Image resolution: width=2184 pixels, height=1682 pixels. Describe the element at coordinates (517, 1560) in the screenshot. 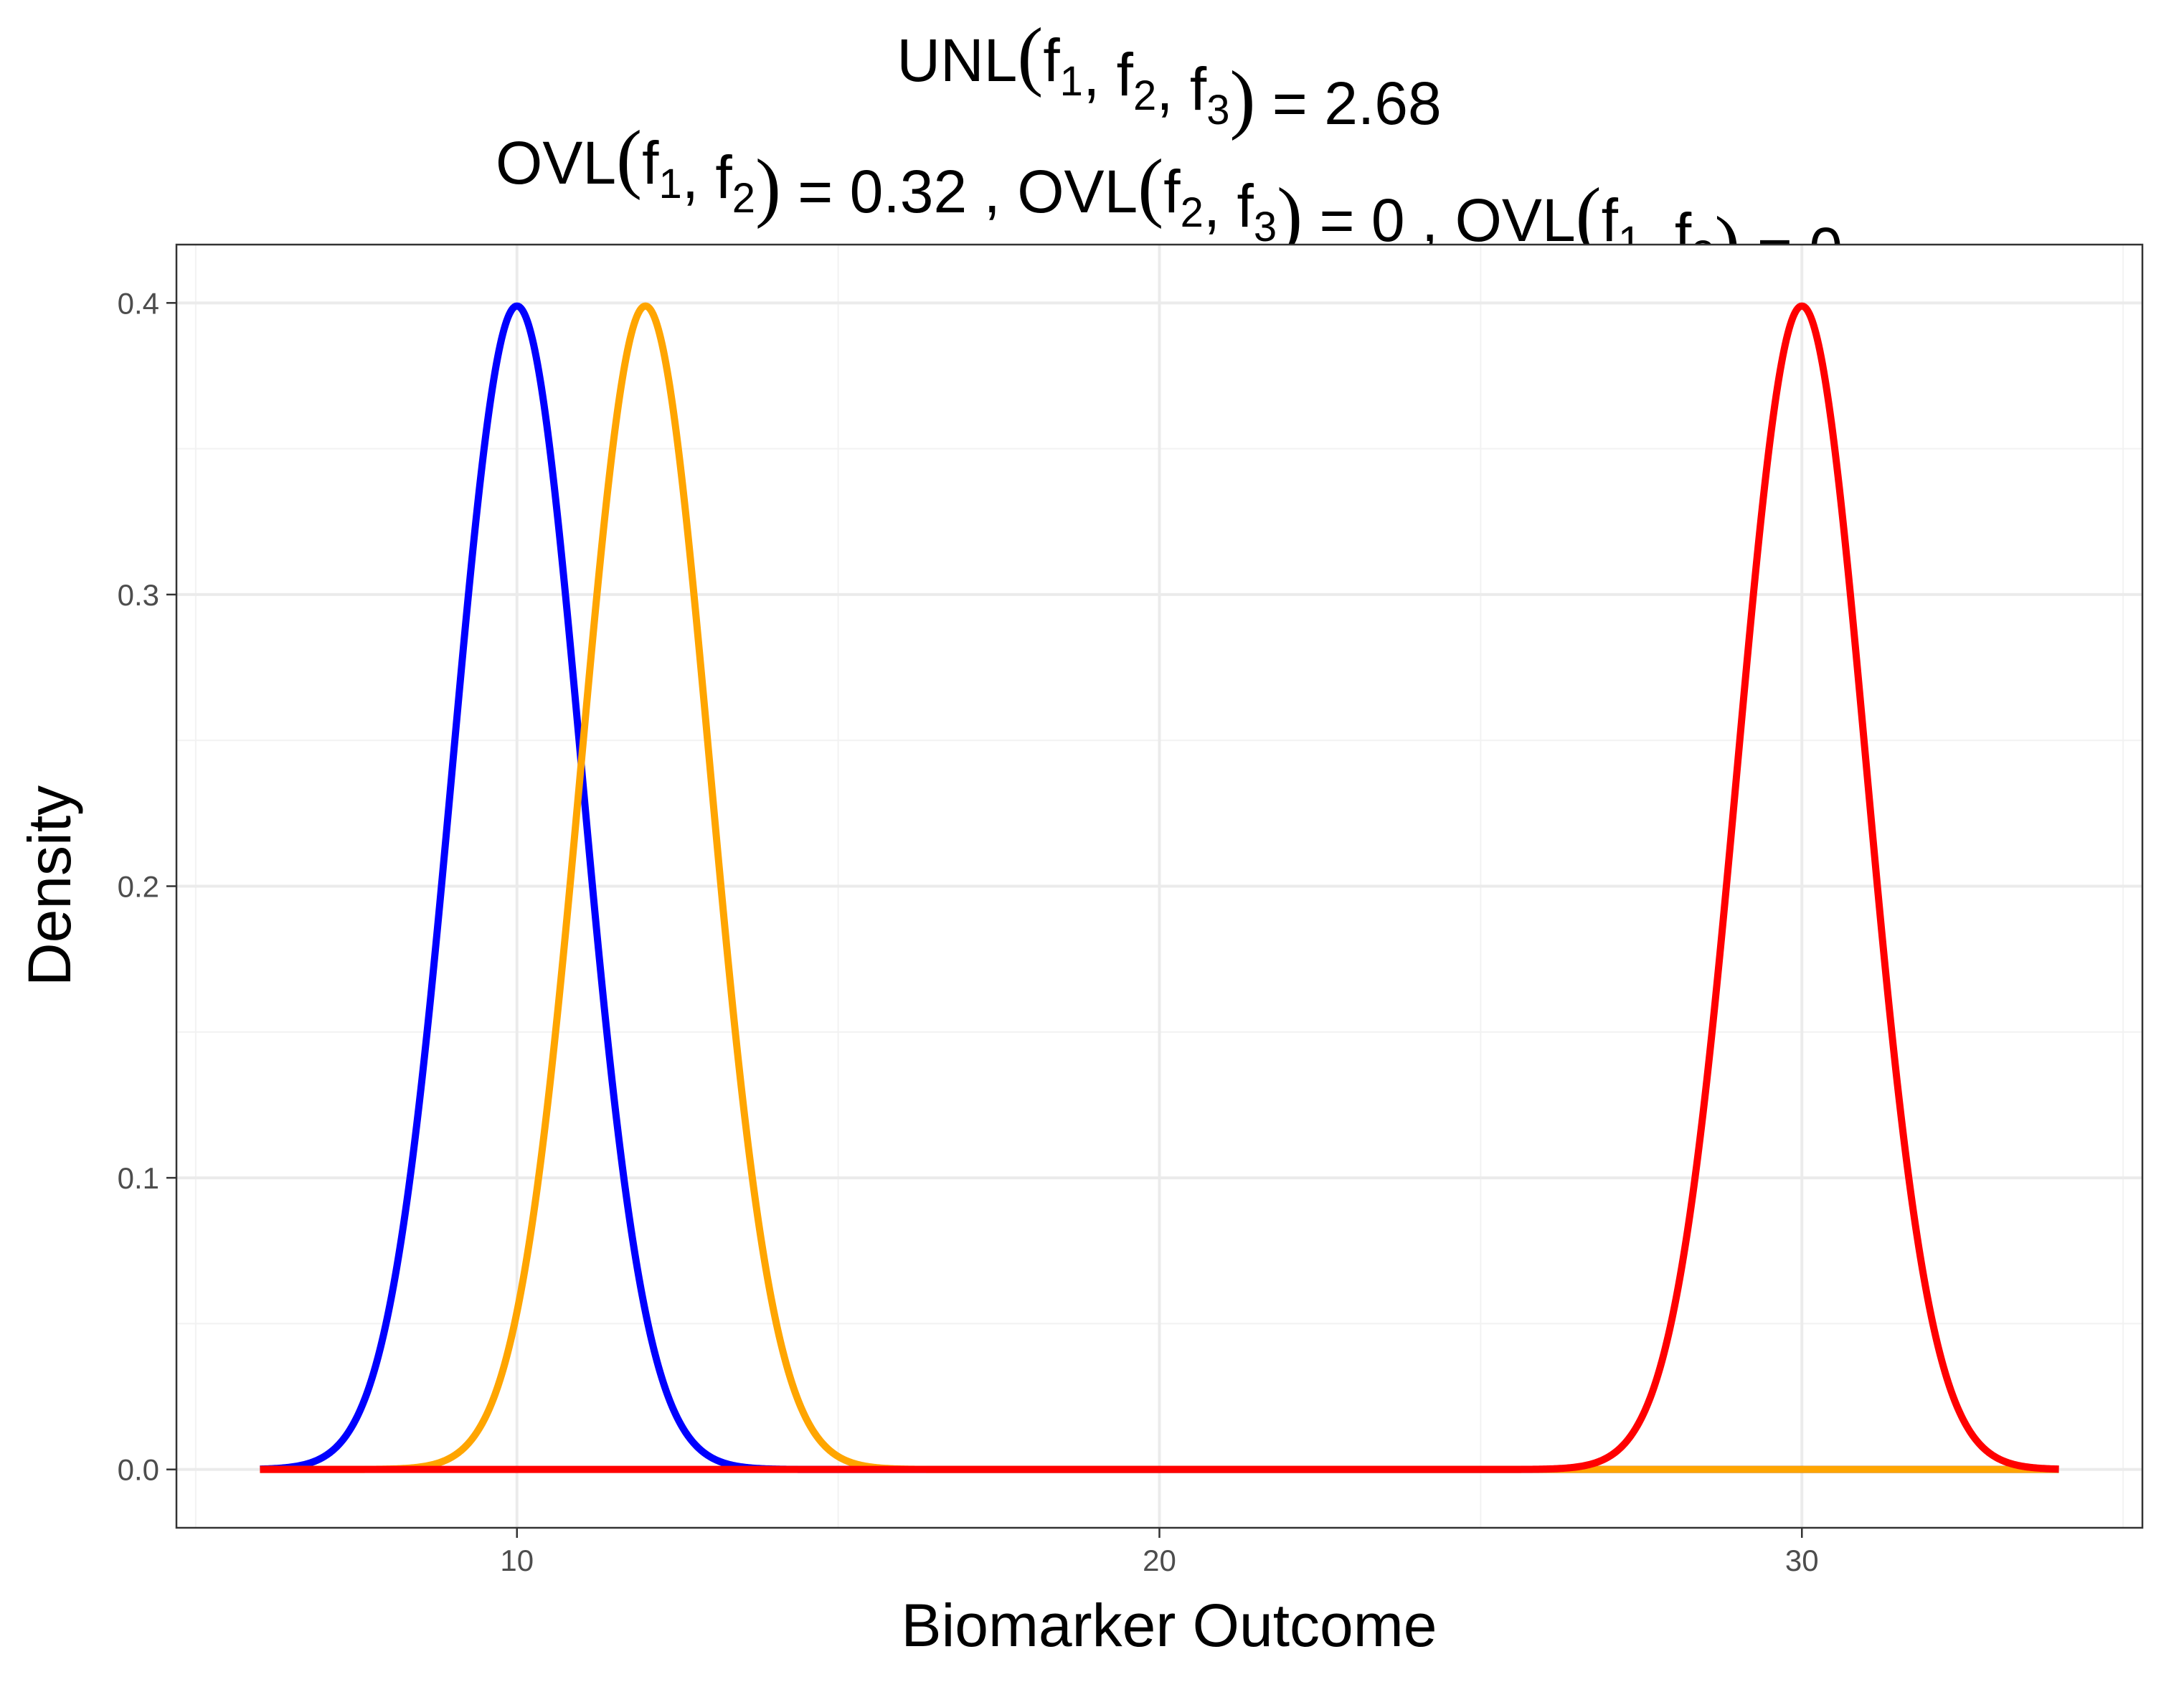

I see `x-tick-label: 10` at that location.